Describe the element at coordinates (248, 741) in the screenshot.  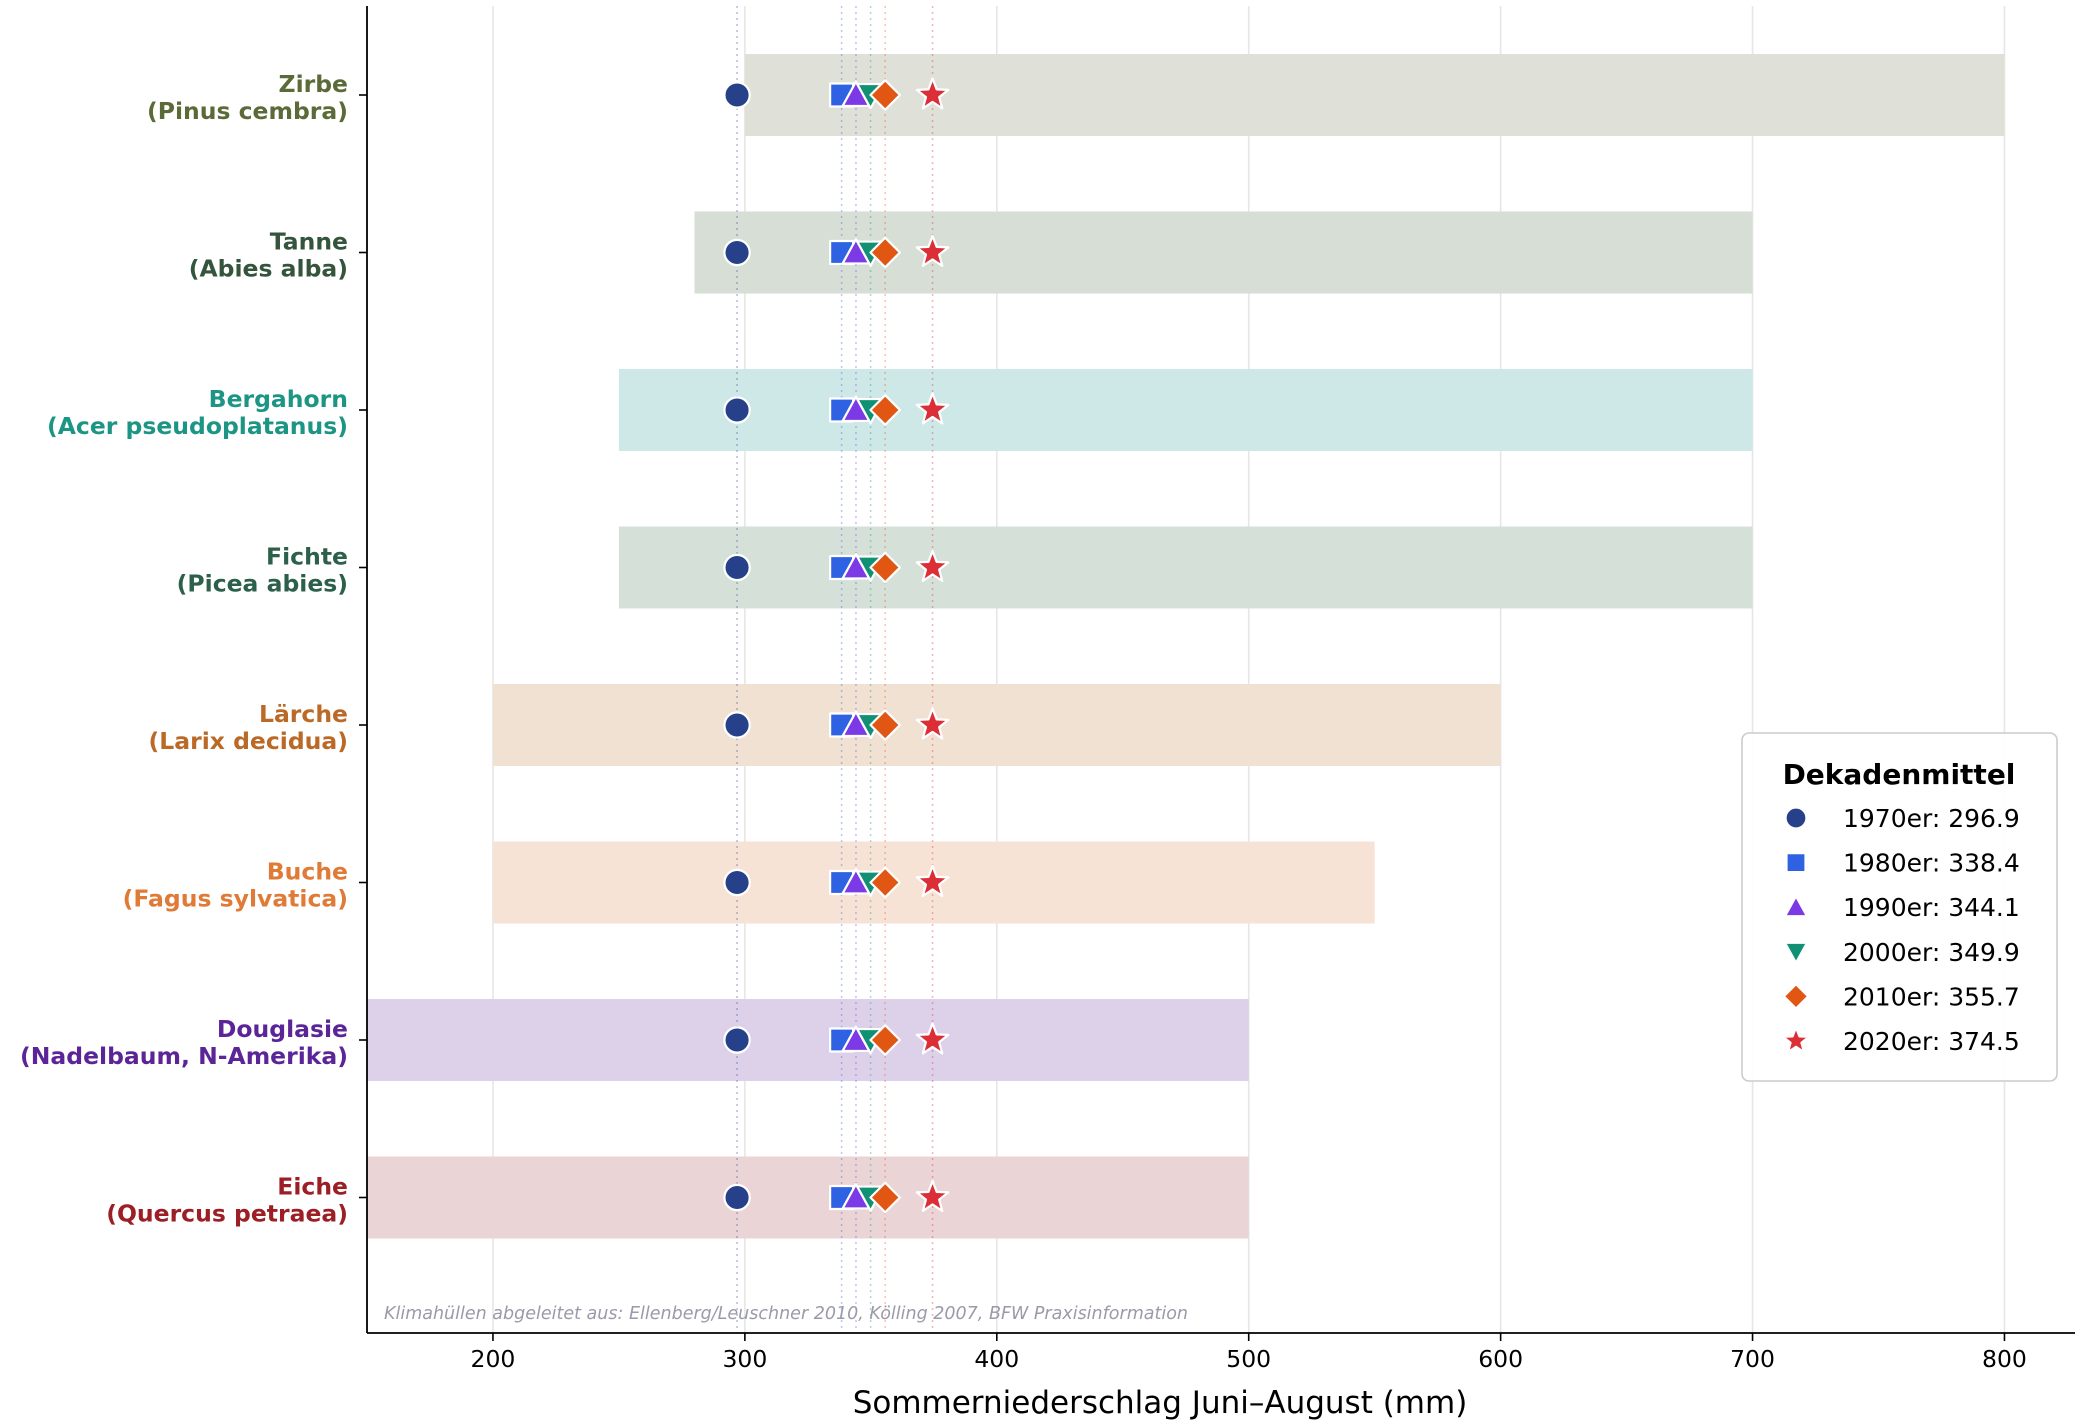
I see `species-latin-label: (Larix decidua)` at that location.